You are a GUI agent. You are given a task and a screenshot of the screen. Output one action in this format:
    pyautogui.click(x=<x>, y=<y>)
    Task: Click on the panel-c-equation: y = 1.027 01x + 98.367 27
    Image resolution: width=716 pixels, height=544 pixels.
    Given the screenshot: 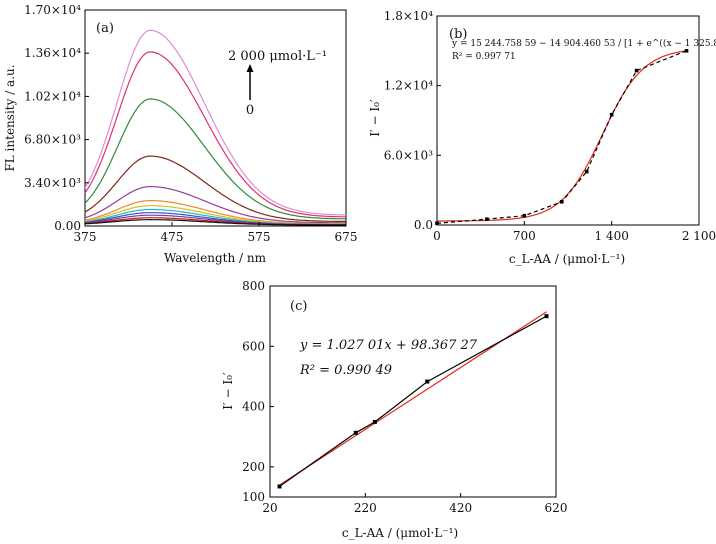 What is the action you would take?
    pyautogui.click(x=388, y=345)
    